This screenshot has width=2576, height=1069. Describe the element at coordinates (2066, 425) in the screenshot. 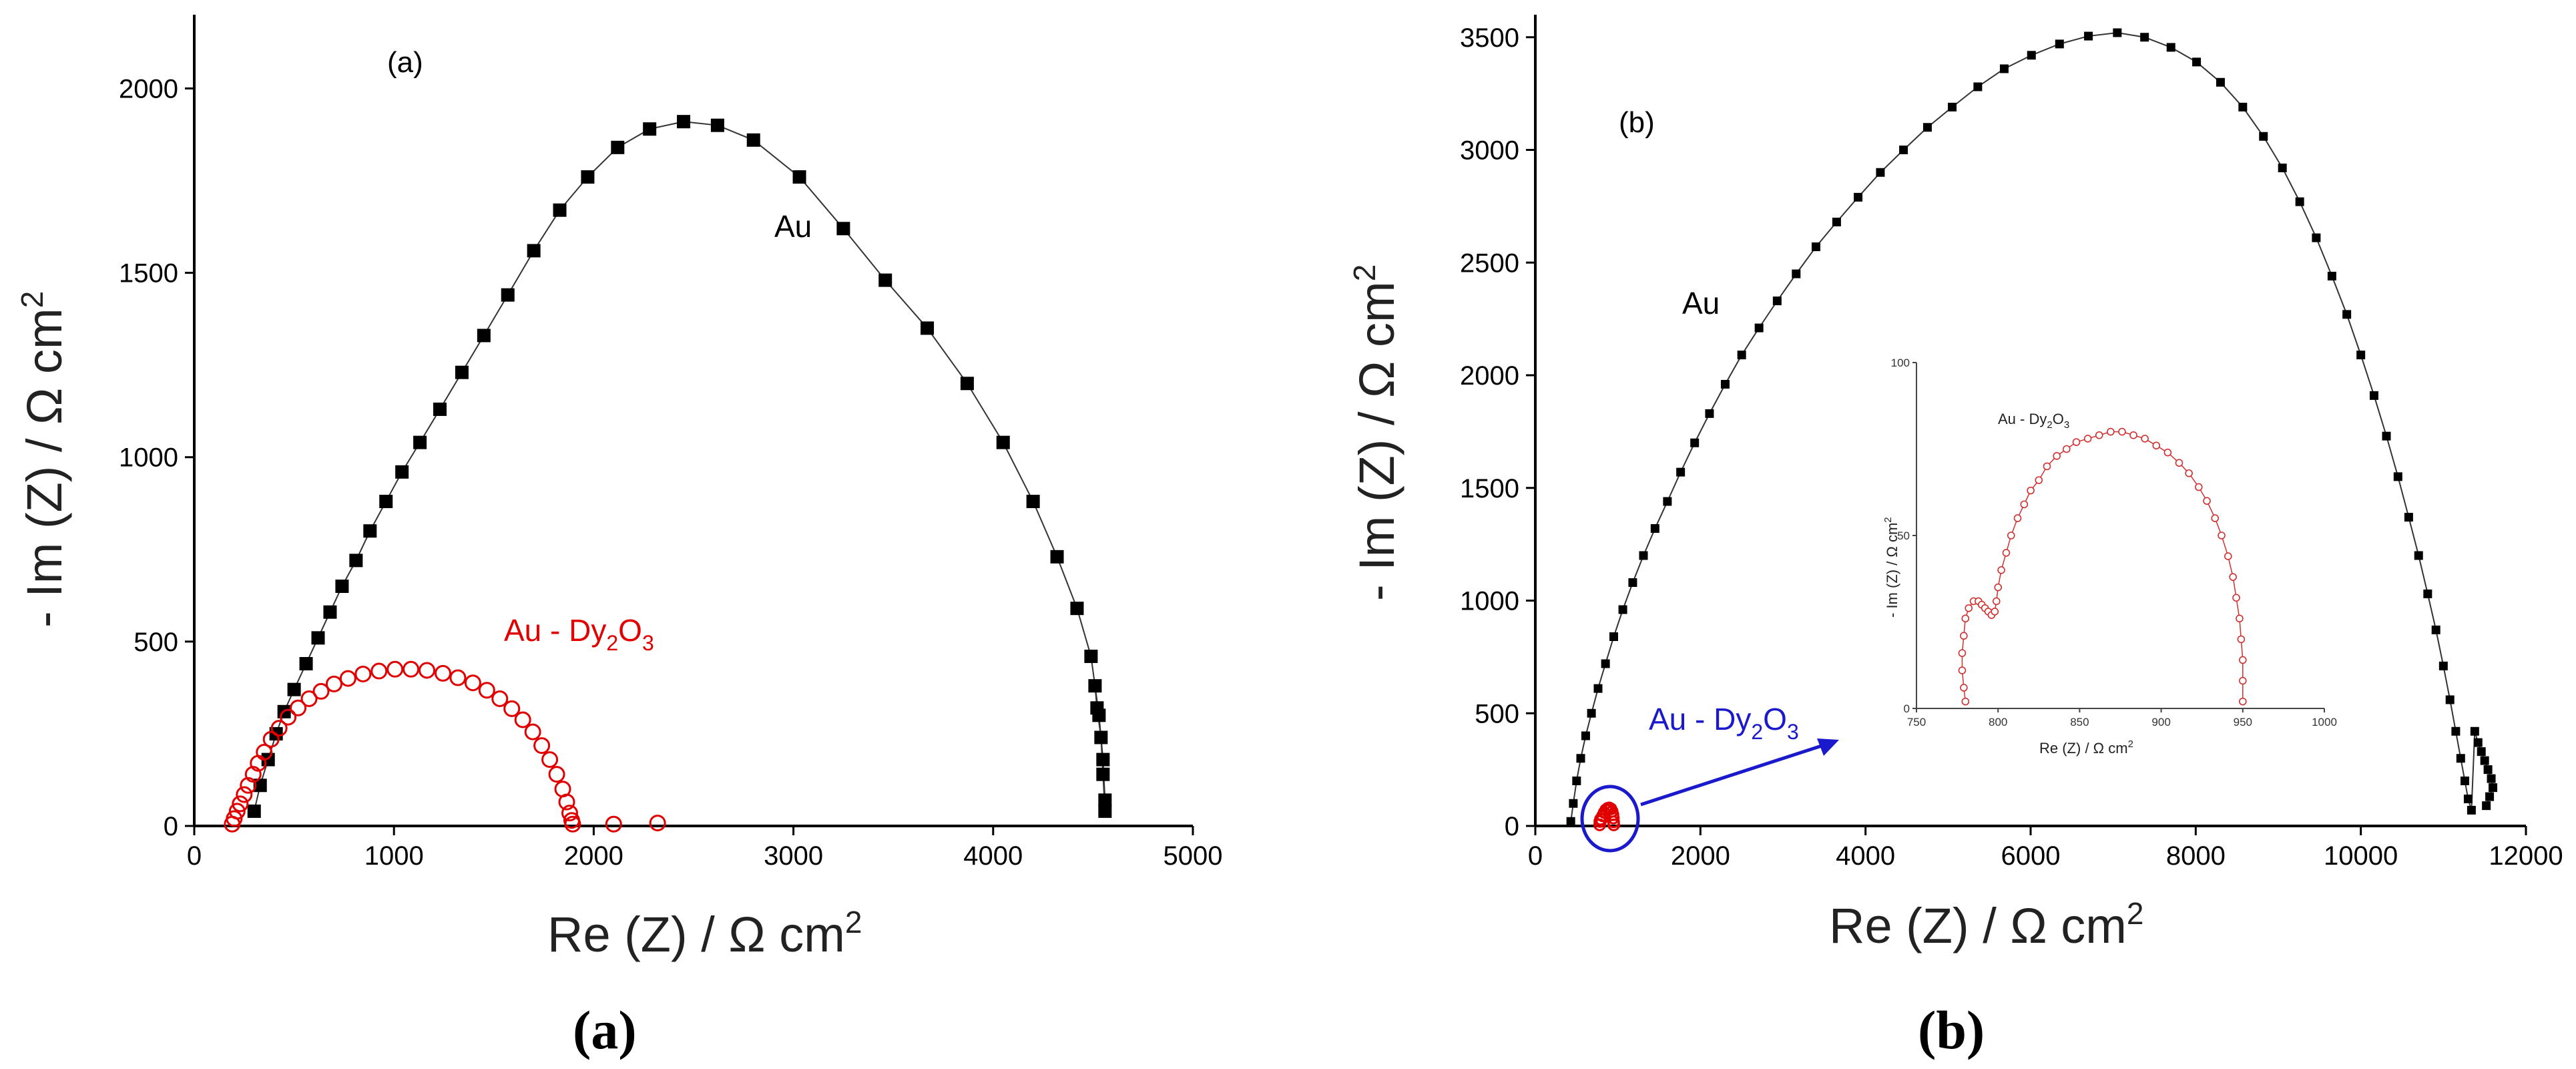

I see `inset-title-sub2: 3` at that location.